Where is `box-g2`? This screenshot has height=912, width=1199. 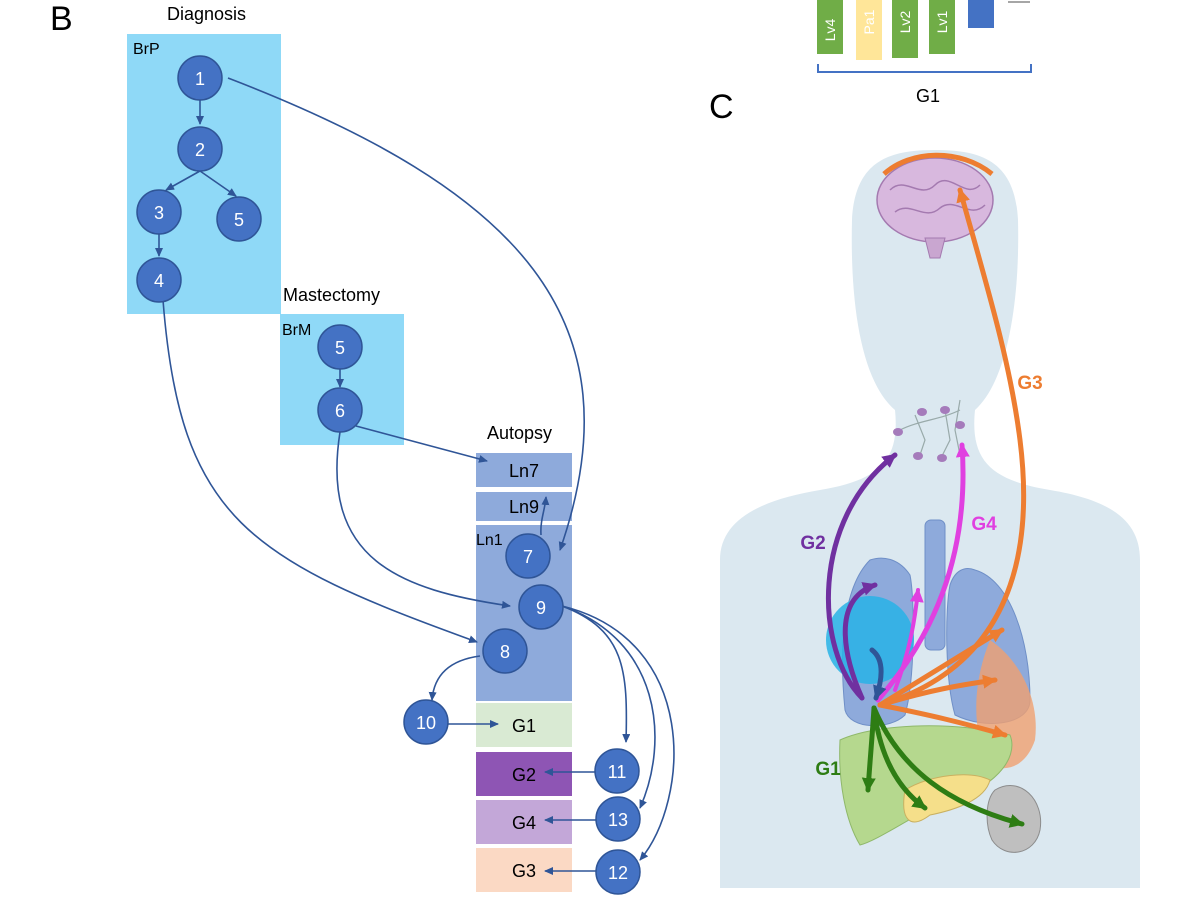 box-g2 is located at coordinates (524, 774).